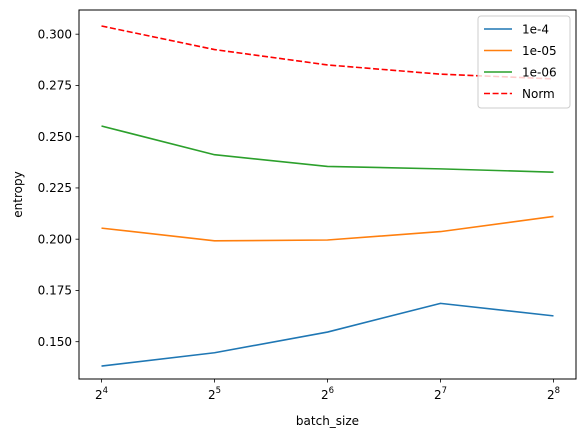 The width and height of the screenshot is (584, 437). I want to click on x-axis: 24 25 26 27 28, so click(327, 390).